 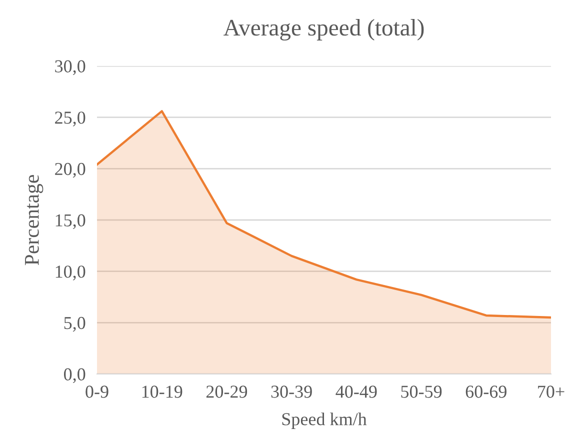 What do you see at coordinates (71, 222) in the screenshot?
I see `y-tick-label: 15,0` at bounding box center [71, 222].